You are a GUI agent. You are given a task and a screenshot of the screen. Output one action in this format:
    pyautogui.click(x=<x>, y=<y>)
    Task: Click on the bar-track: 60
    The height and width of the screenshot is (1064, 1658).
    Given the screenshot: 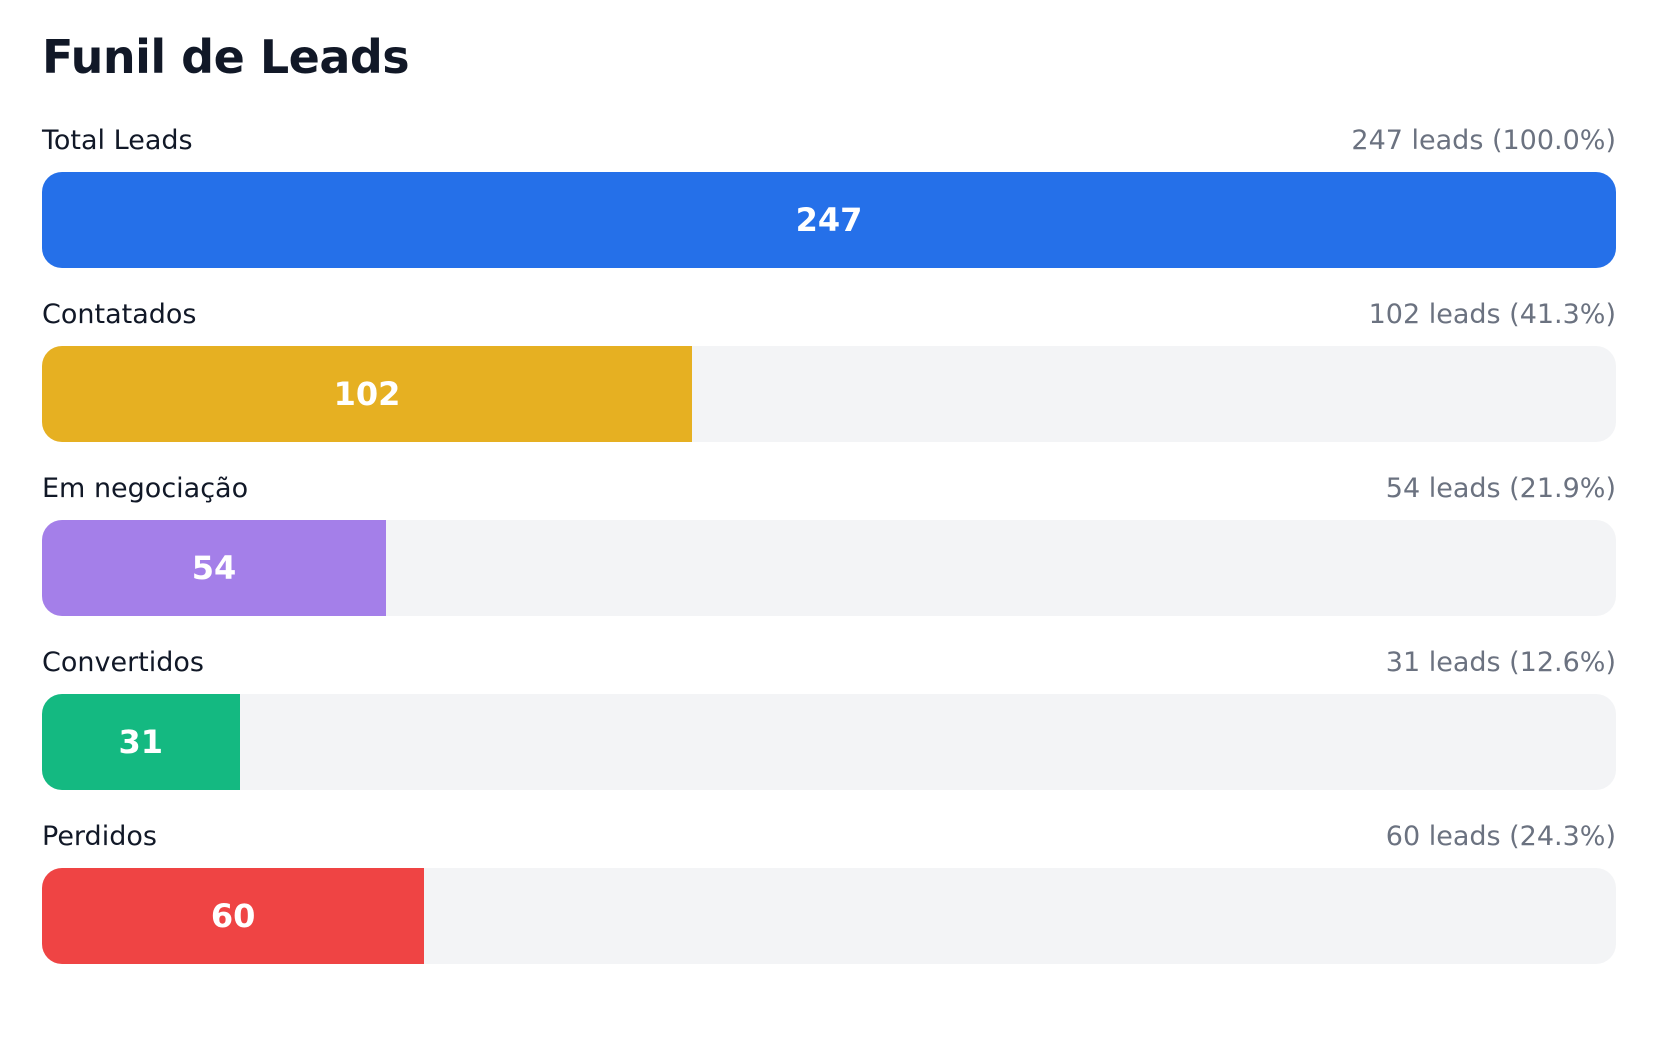 What is the action you would take?
    pyautogui.click(x=829, y=916)
    